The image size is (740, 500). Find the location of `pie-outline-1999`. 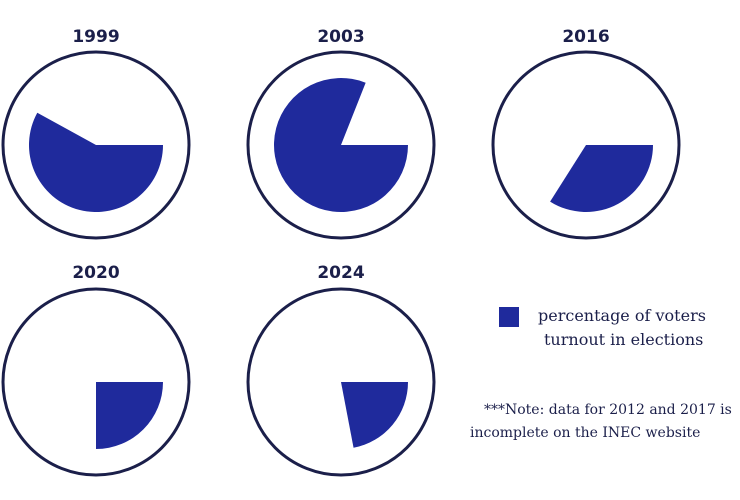

pie-outline-1999 is located at coordinates (96, 145).